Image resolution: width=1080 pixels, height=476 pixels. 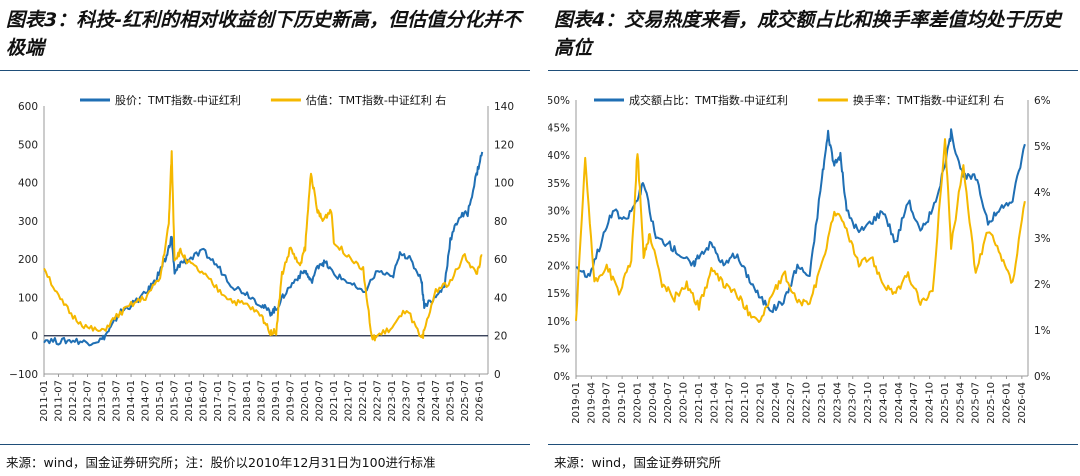 What do you see at coordinates (930, 403) in the screenshot?
I see `x-tick-label: 2024-10` at bounding box center [930, 403].